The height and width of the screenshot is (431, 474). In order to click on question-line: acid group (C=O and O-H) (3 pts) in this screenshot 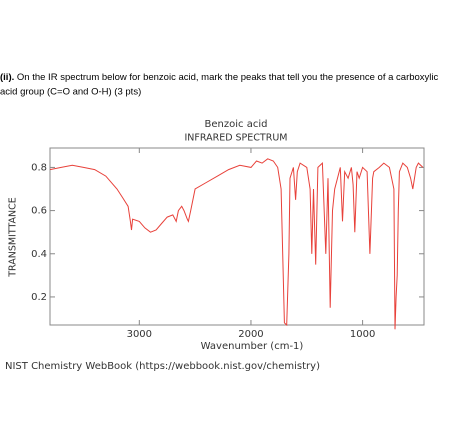, I will do `click(70, 92)`.